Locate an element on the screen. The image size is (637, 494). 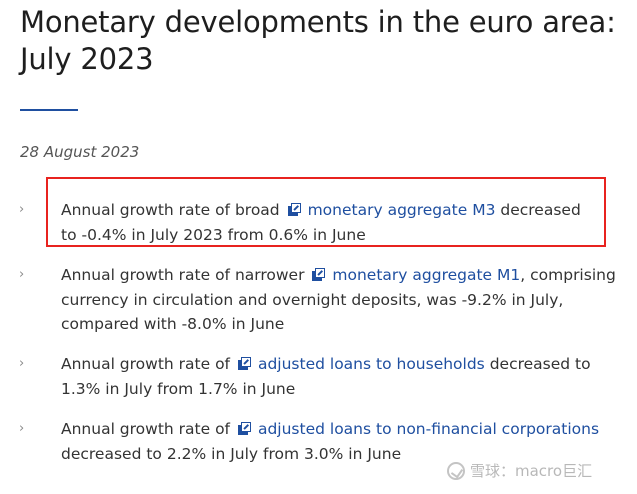
snowball-logo-icon is located at coordinates (456, 471).